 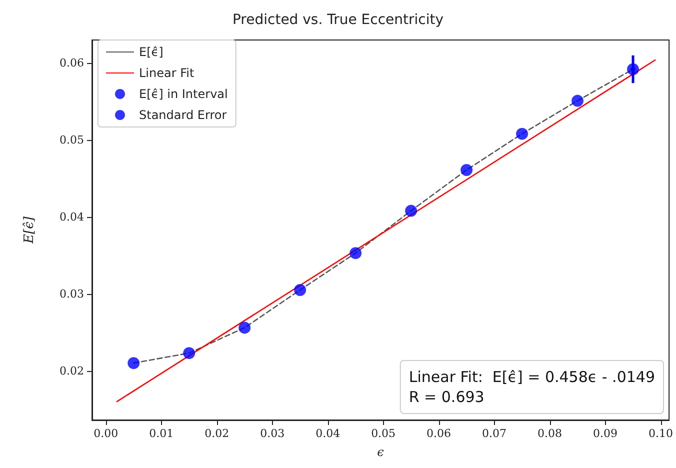 What do you see at coordinates (661, 433) in the screenshot?
I see `x-tick-label: 0.10` at bounding box center [661, 433].